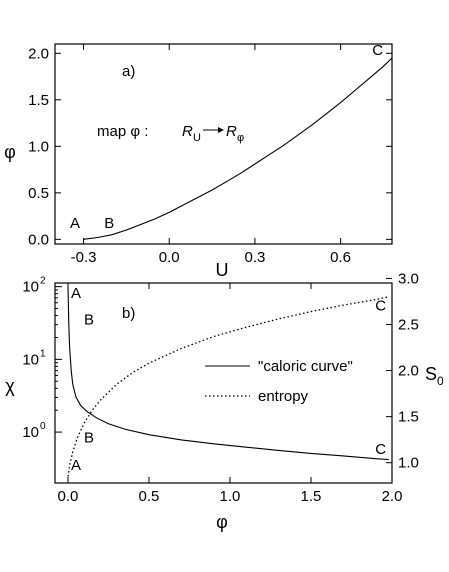 The image size is (449, 572). Describe the element at coordinates (169, 257) in the screenshot. I see `panel-a-xtick-label: 0.0` at that location.